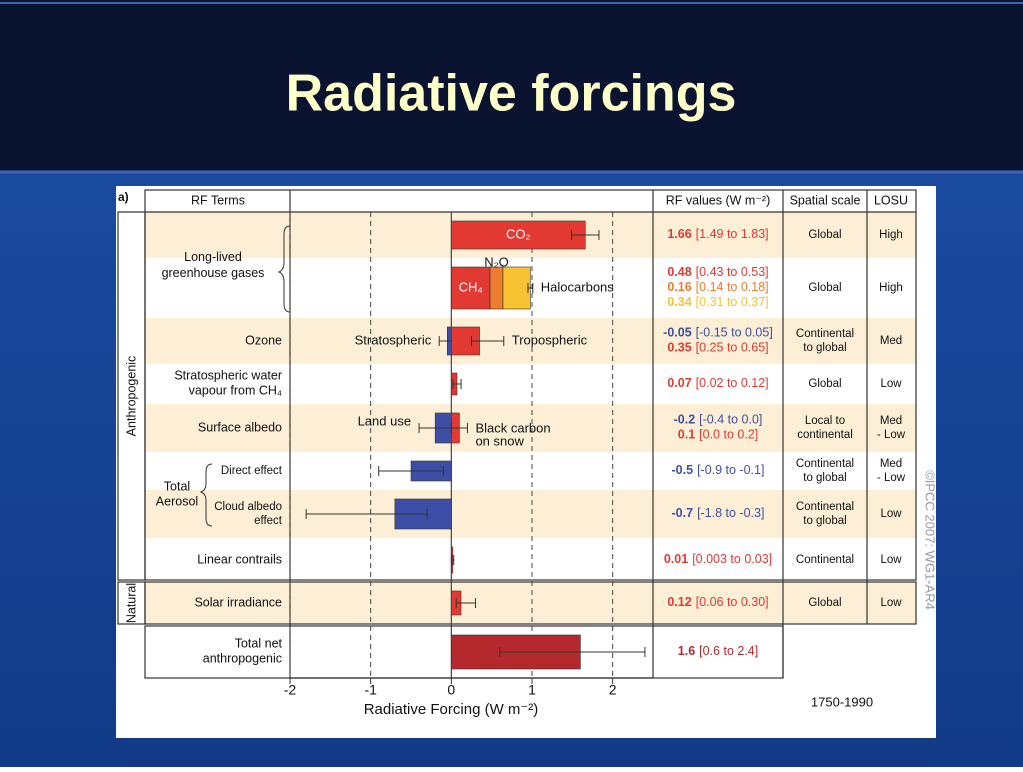 The image size is (1023, 772). What do you see at coordinates (825, 428) in the screenshot?
I see `spatial-scale: Local to continental` at bounding box center [825, 428].